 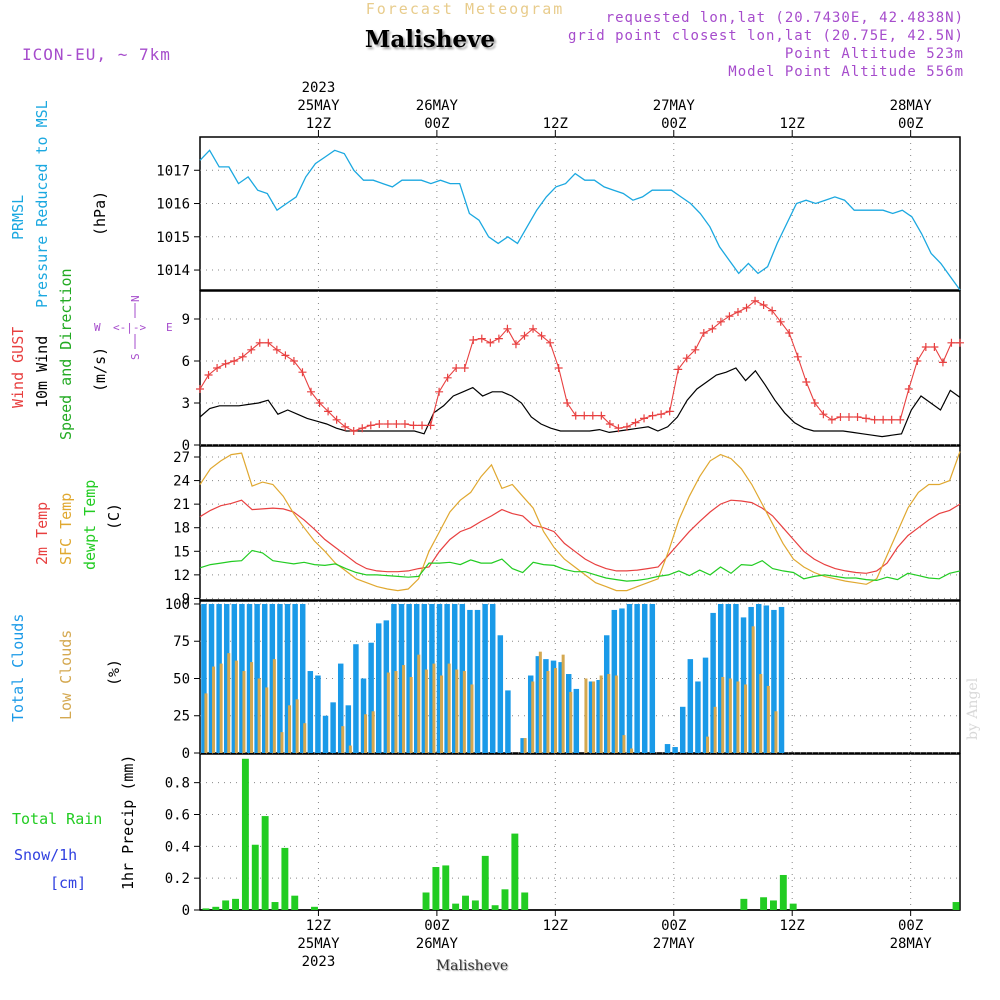 What do you see at coordinates (186, 599) in the screenshot?
I see `temp-y-tick-label: 9` at bounding box center [186, 599].